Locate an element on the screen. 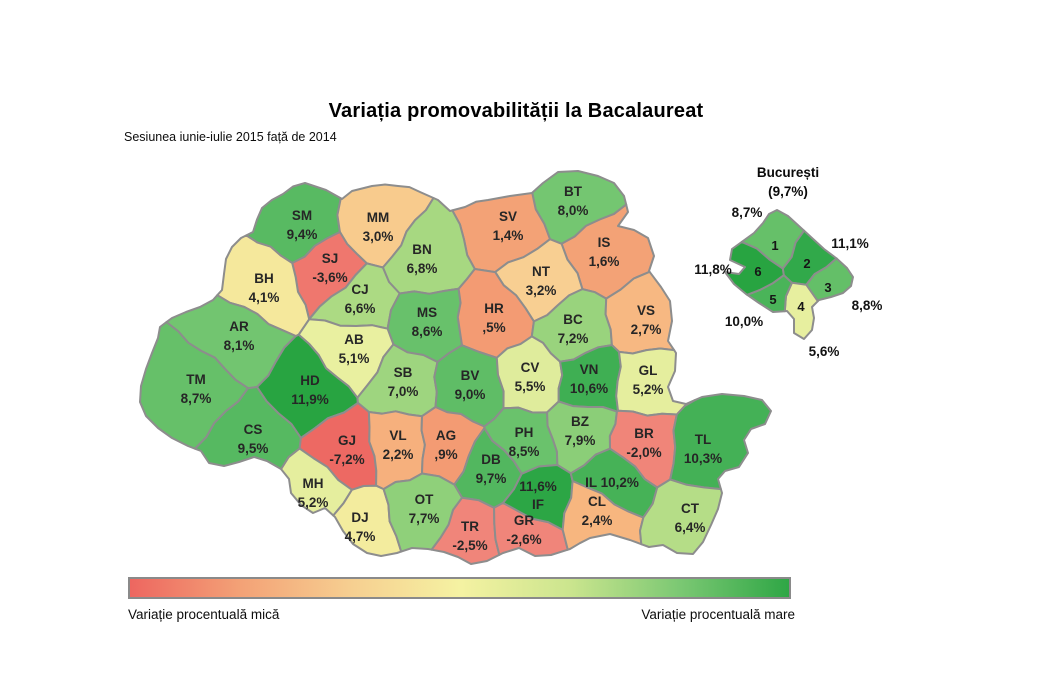  county-region-MH is located at coordinates (316, 482).